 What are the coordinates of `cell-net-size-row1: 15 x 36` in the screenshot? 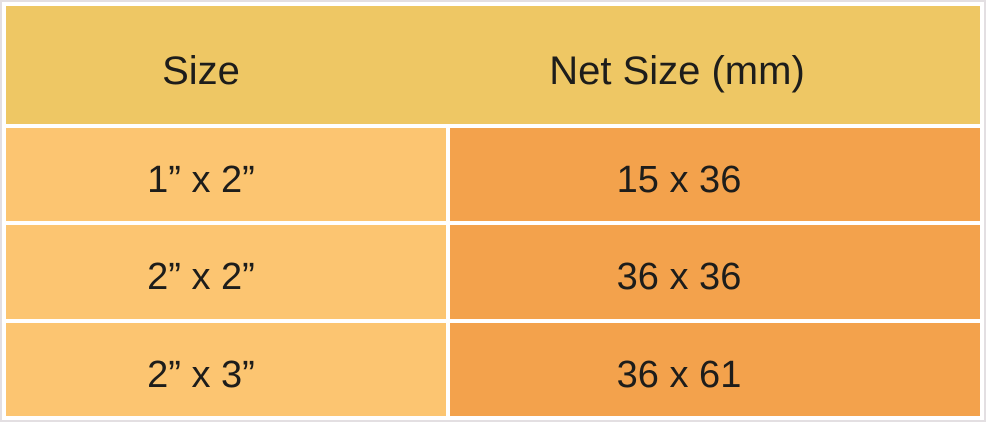 It's located at (715, 175).